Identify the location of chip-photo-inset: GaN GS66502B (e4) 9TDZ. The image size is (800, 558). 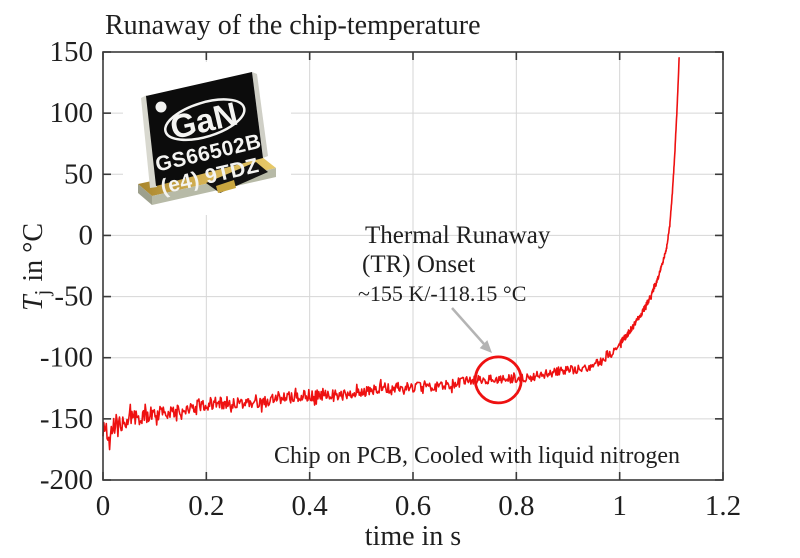
(207, 138).